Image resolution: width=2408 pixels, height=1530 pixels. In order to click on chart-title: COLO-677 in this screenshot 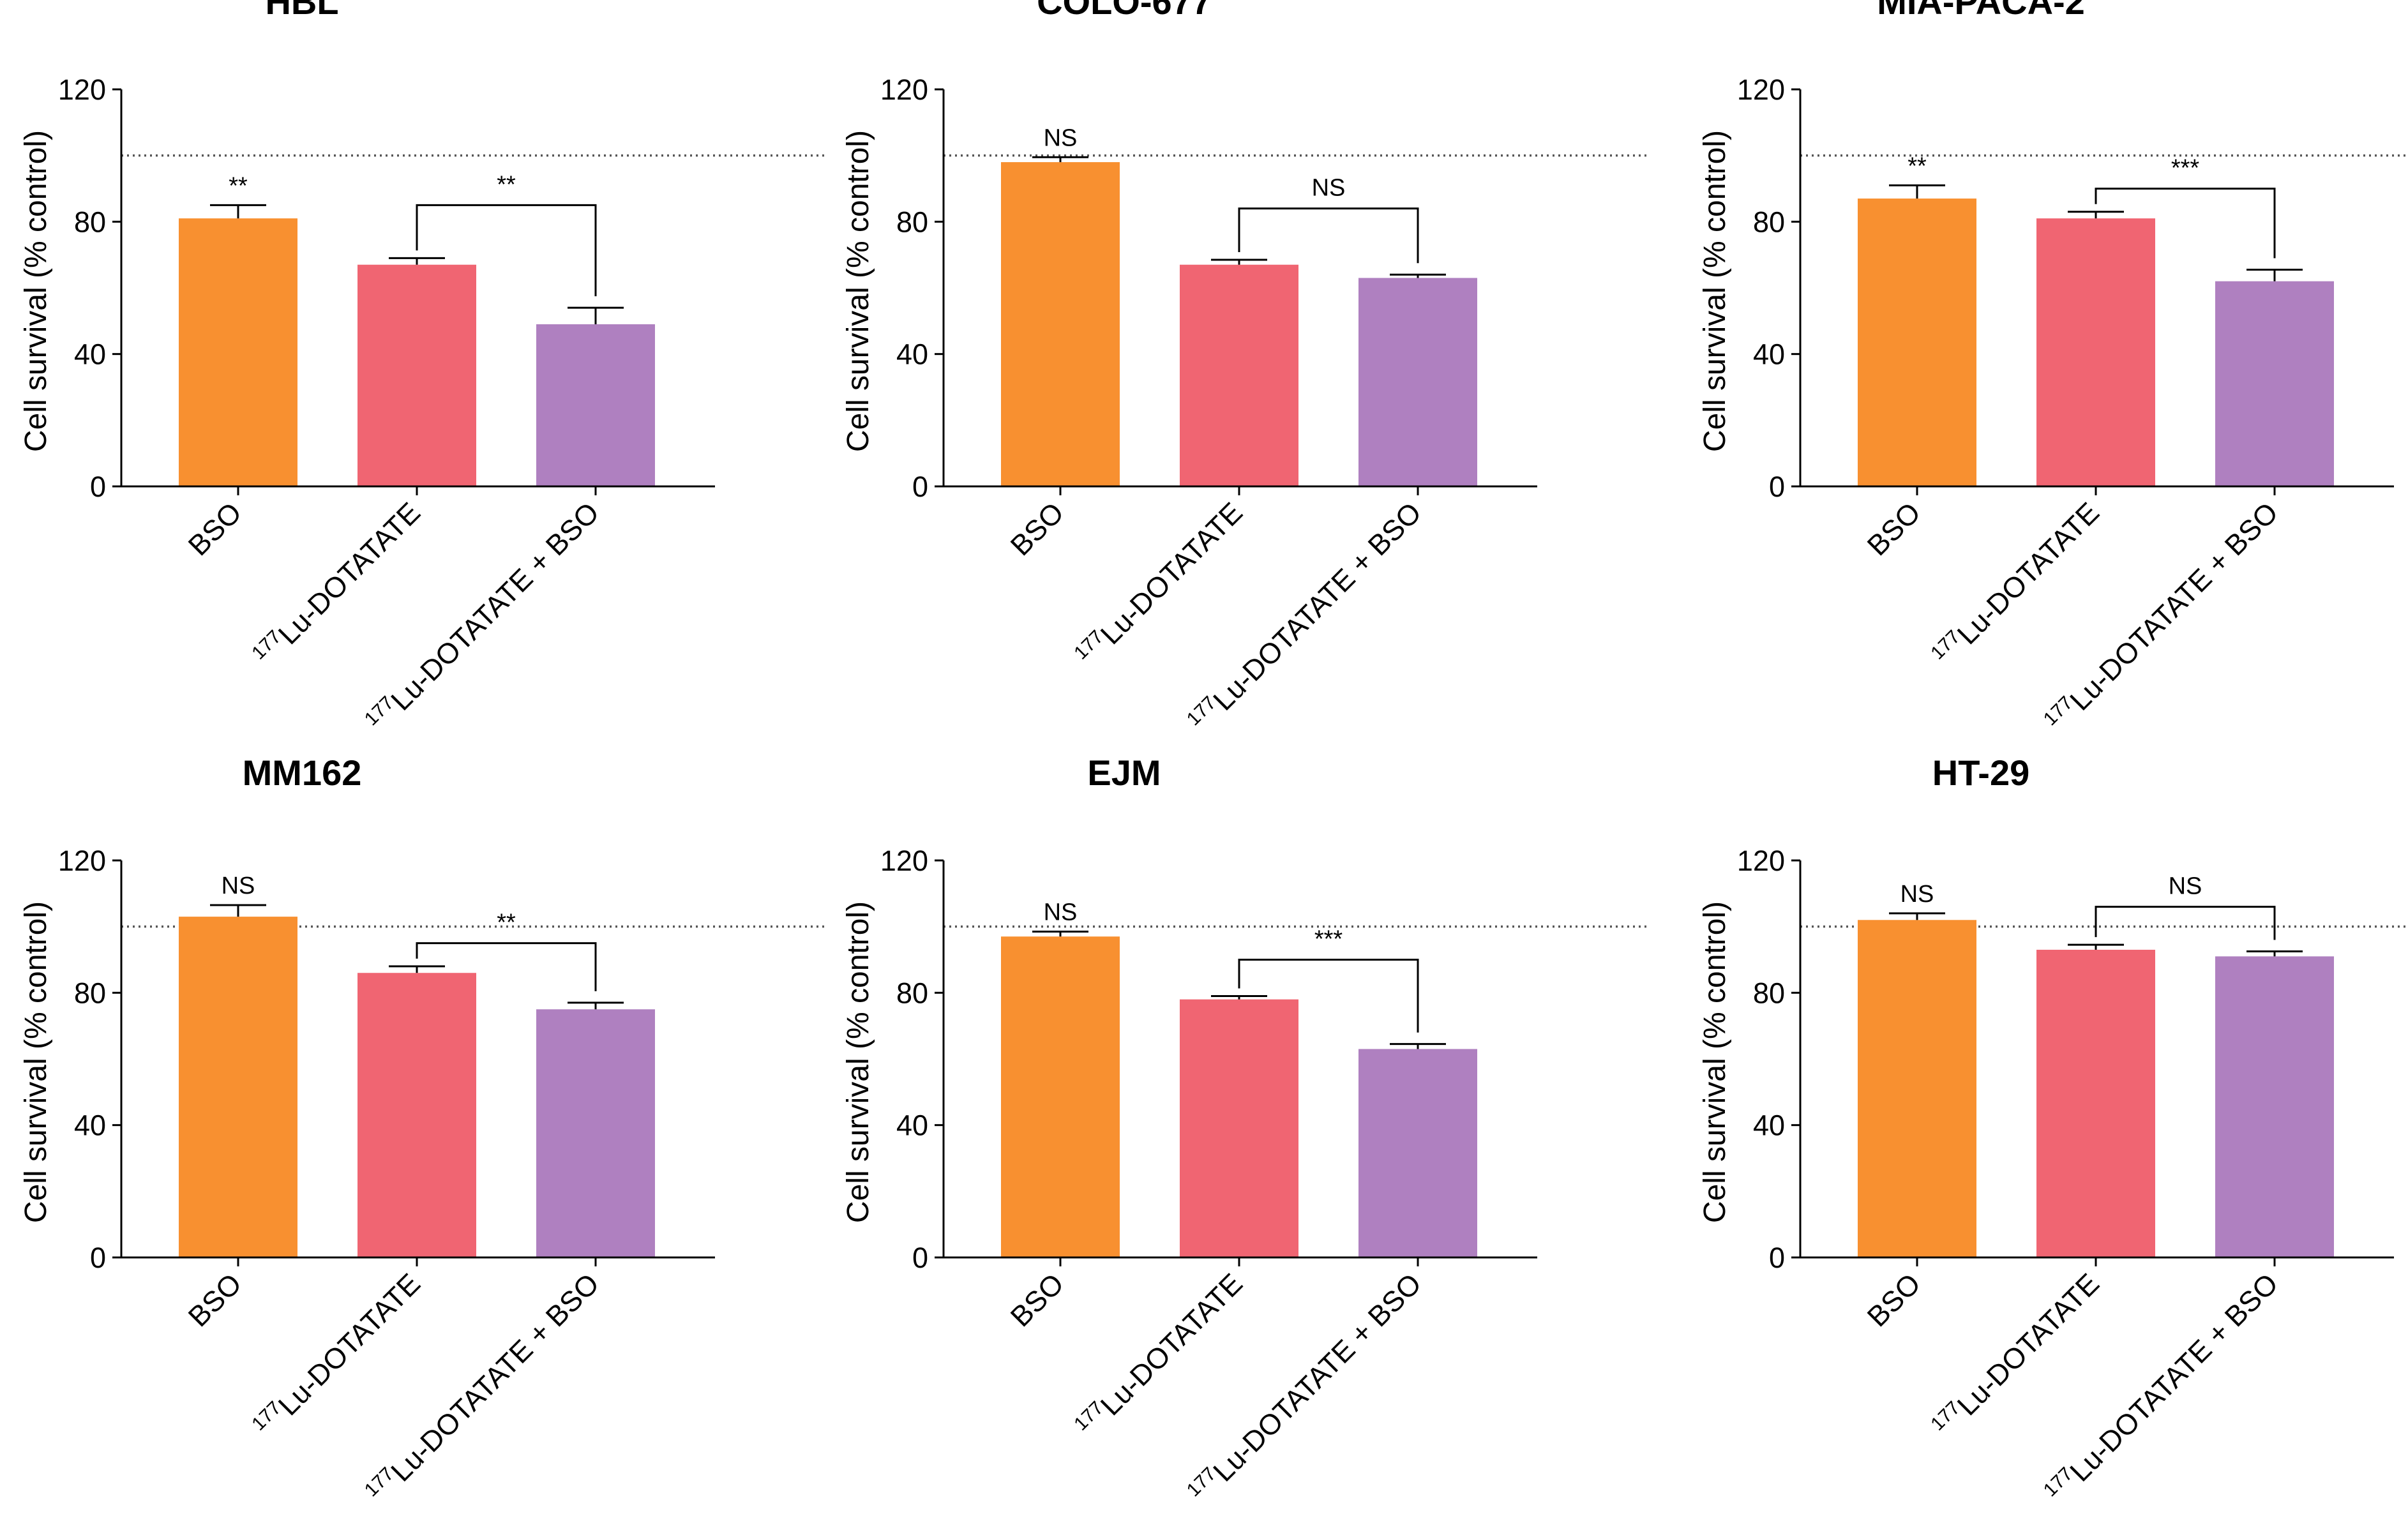, I will do `click(1124, 11)`.